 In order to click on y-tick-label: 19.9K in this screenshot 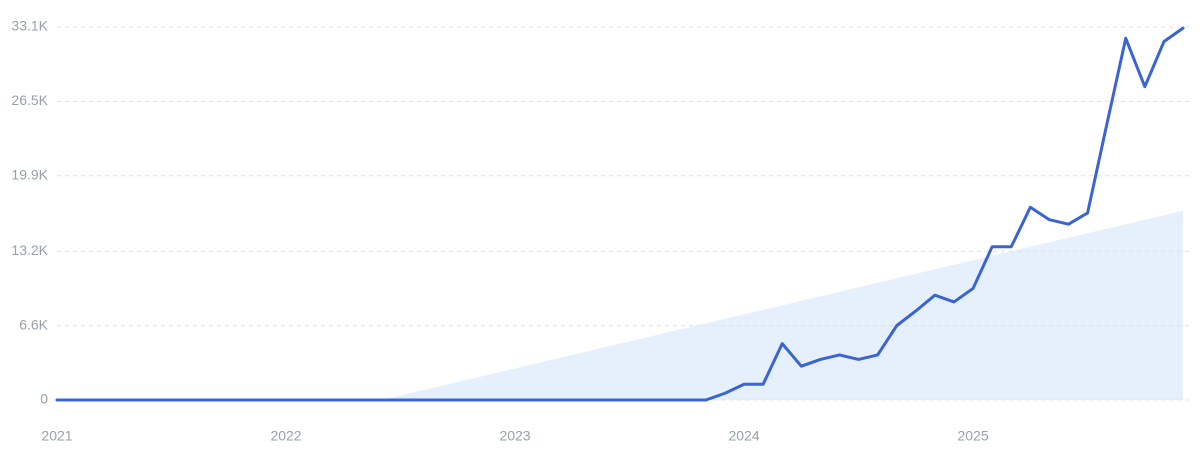, I will do `click(29, 174)`.